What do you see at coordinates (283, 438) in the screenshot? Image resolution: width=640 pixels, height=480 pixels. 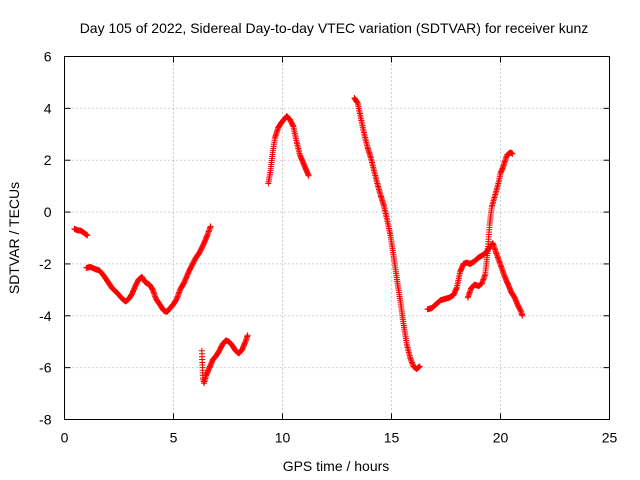 I see `x-tick-label: 10` at bounding box center [283, 438].